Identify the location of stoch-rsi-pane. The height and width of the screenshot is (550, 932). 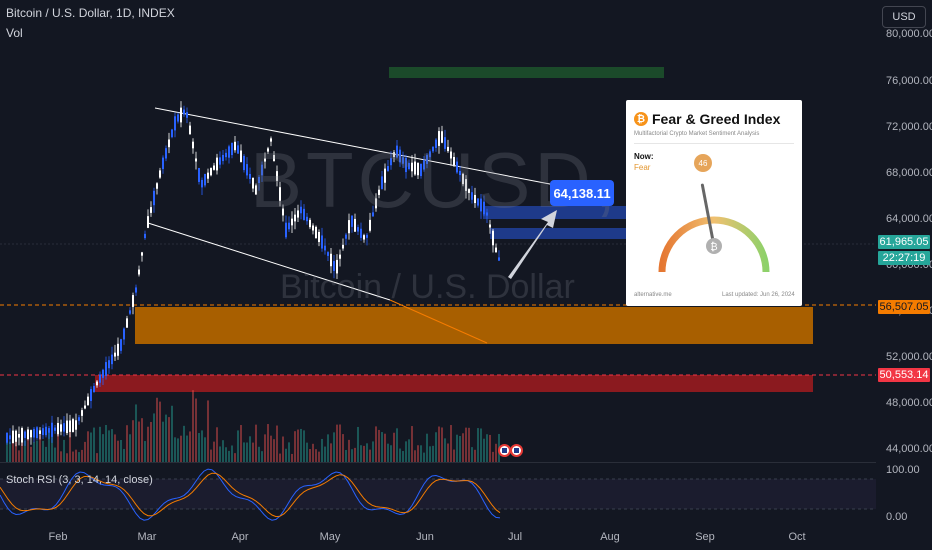
(438, 495).